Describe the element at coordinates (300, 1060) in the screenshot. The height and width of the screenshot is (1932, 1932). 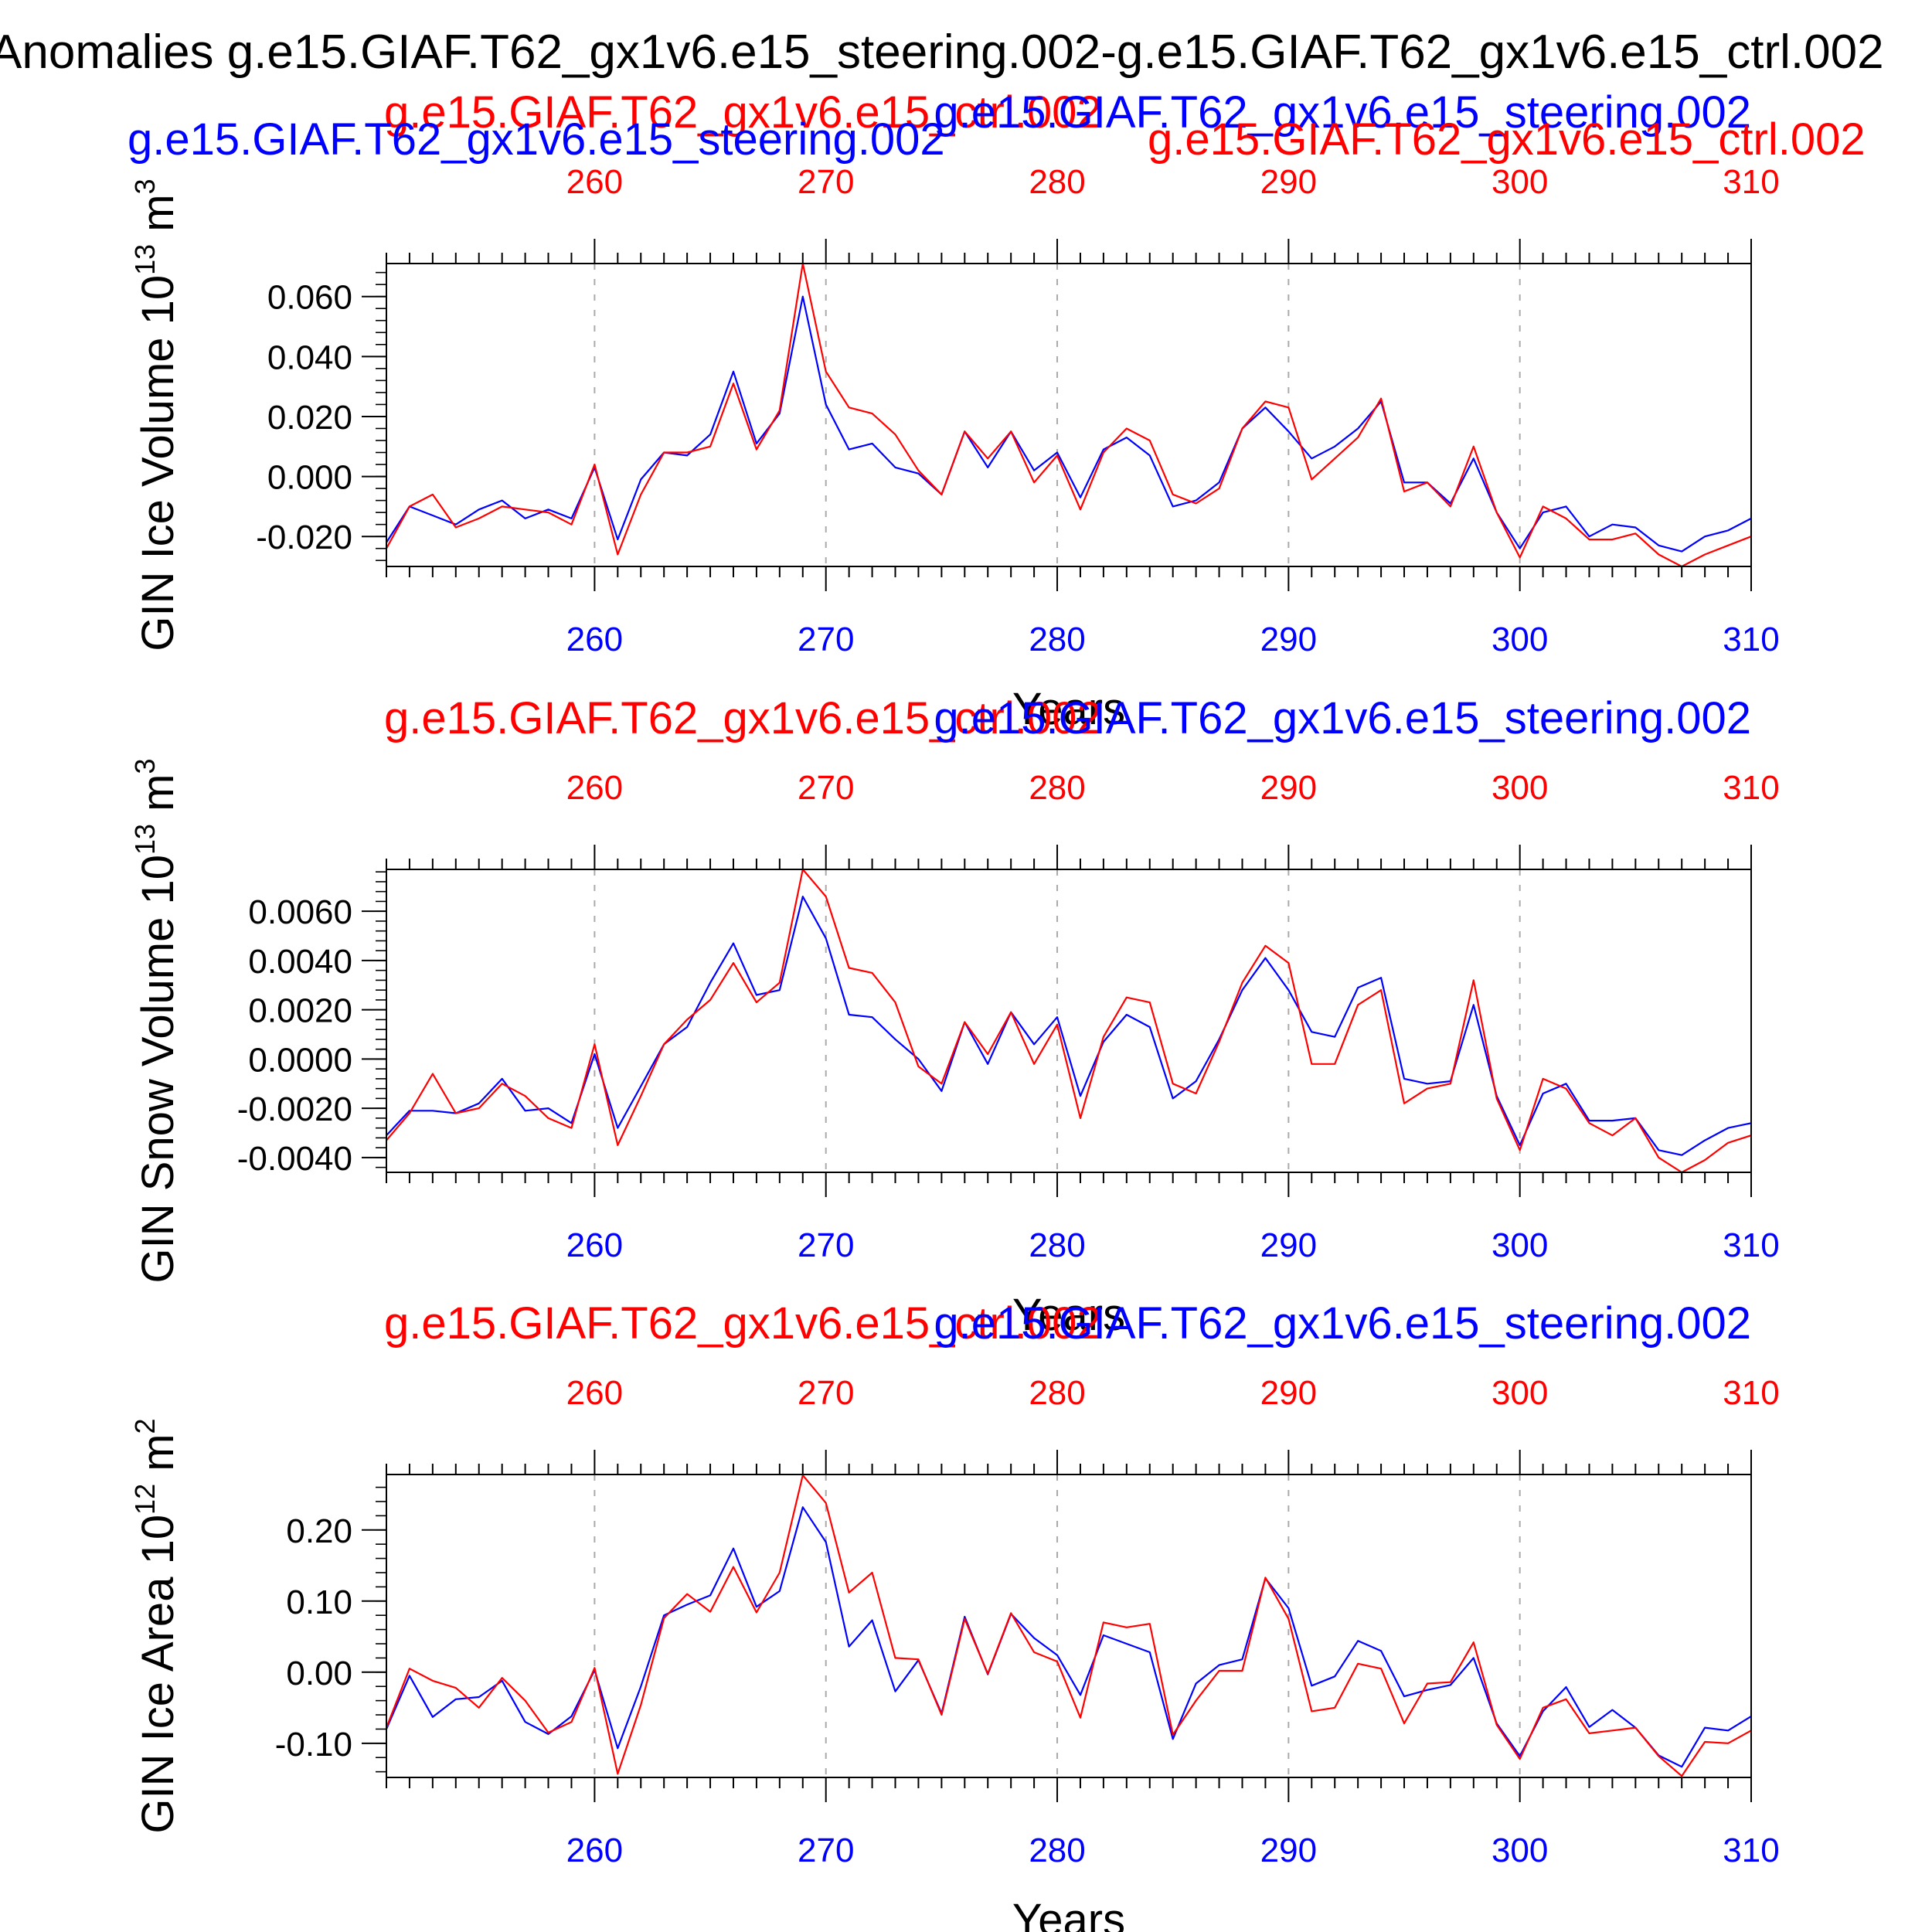
I see `y-tick-label: 0.0000` at that location.